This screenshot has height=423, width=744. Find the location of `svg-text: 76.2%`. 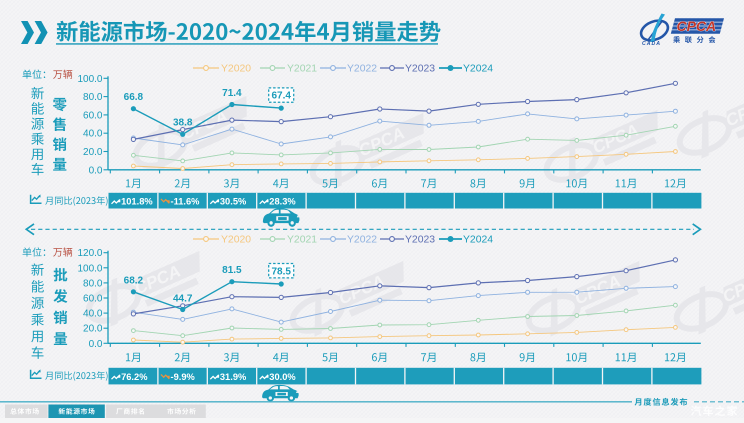

svg-text: 76.2% is located at coordinates (134, 377).